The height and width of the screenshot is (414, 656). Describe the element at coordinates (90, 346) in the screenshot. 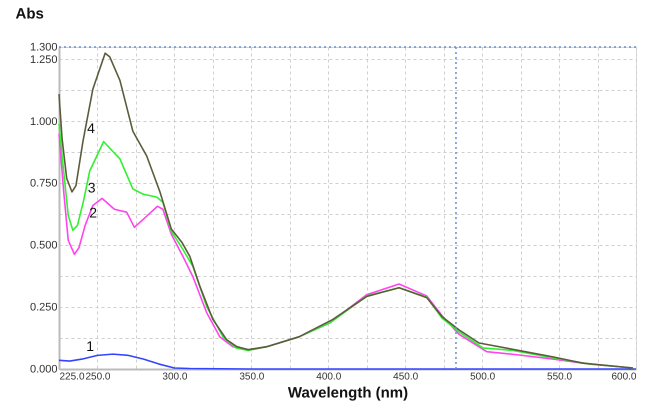

I see `series-label: 1` at that location.